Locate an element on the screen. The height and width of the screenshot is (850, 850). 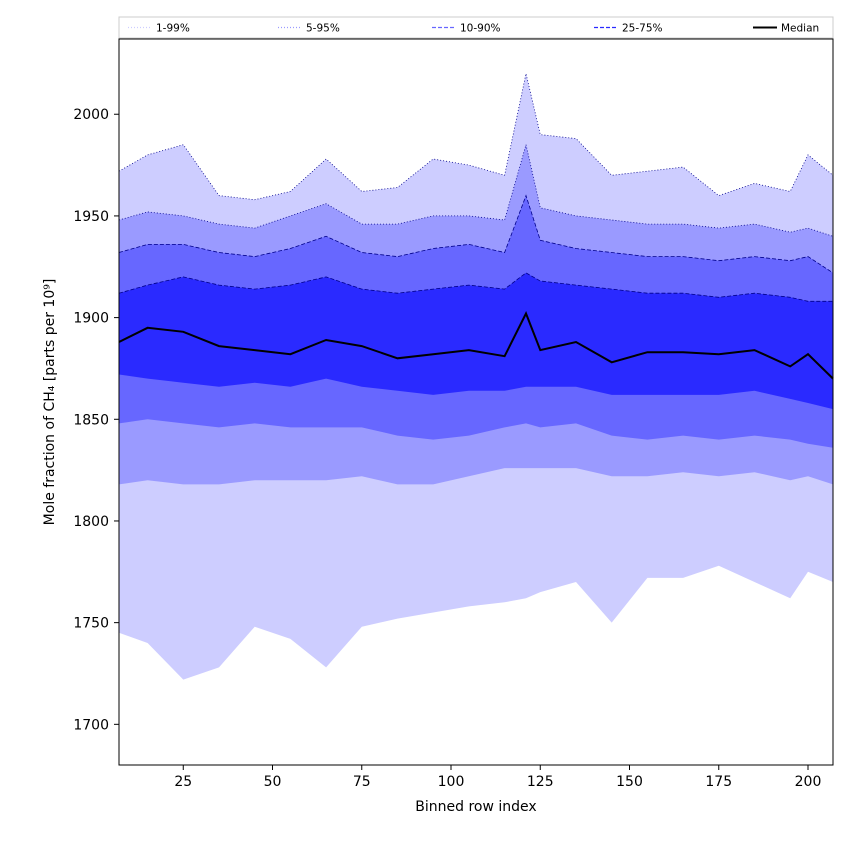
x-tick-label: 125 is located at coordinates (540, 782).